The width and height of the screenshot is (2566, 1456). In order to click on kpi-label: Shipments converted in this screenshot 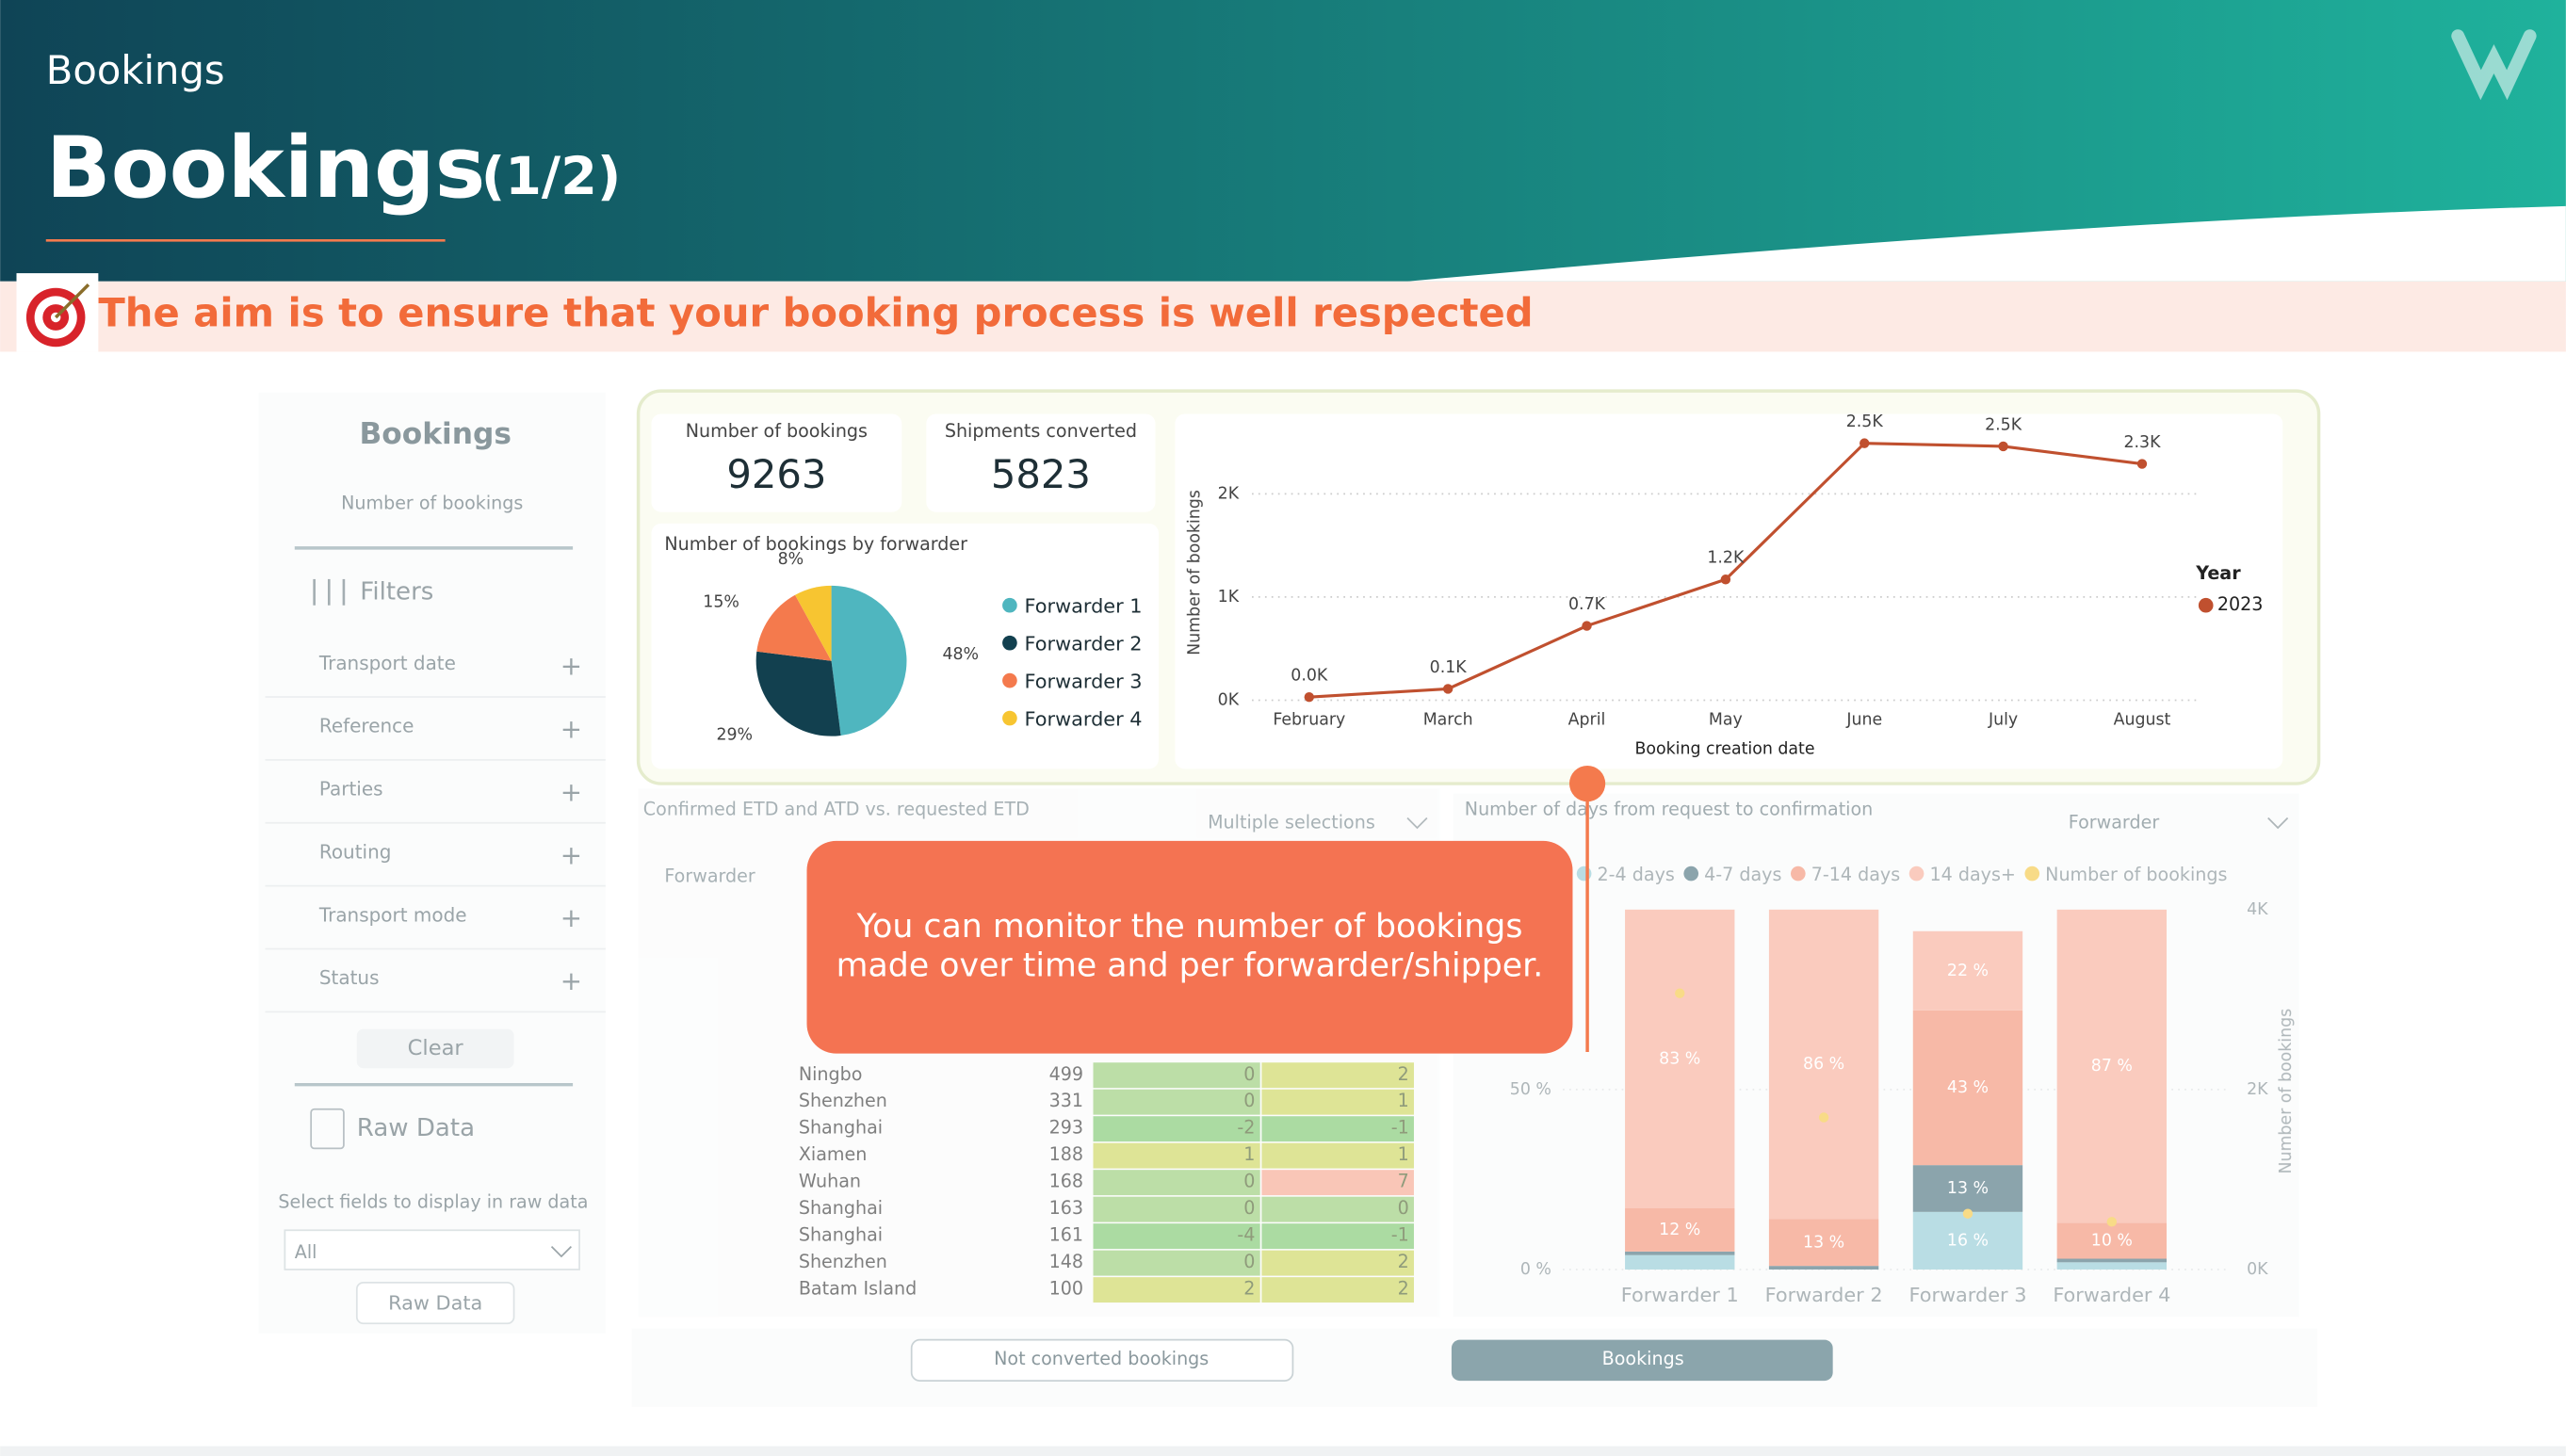, I will do `click(1041, 431)`.